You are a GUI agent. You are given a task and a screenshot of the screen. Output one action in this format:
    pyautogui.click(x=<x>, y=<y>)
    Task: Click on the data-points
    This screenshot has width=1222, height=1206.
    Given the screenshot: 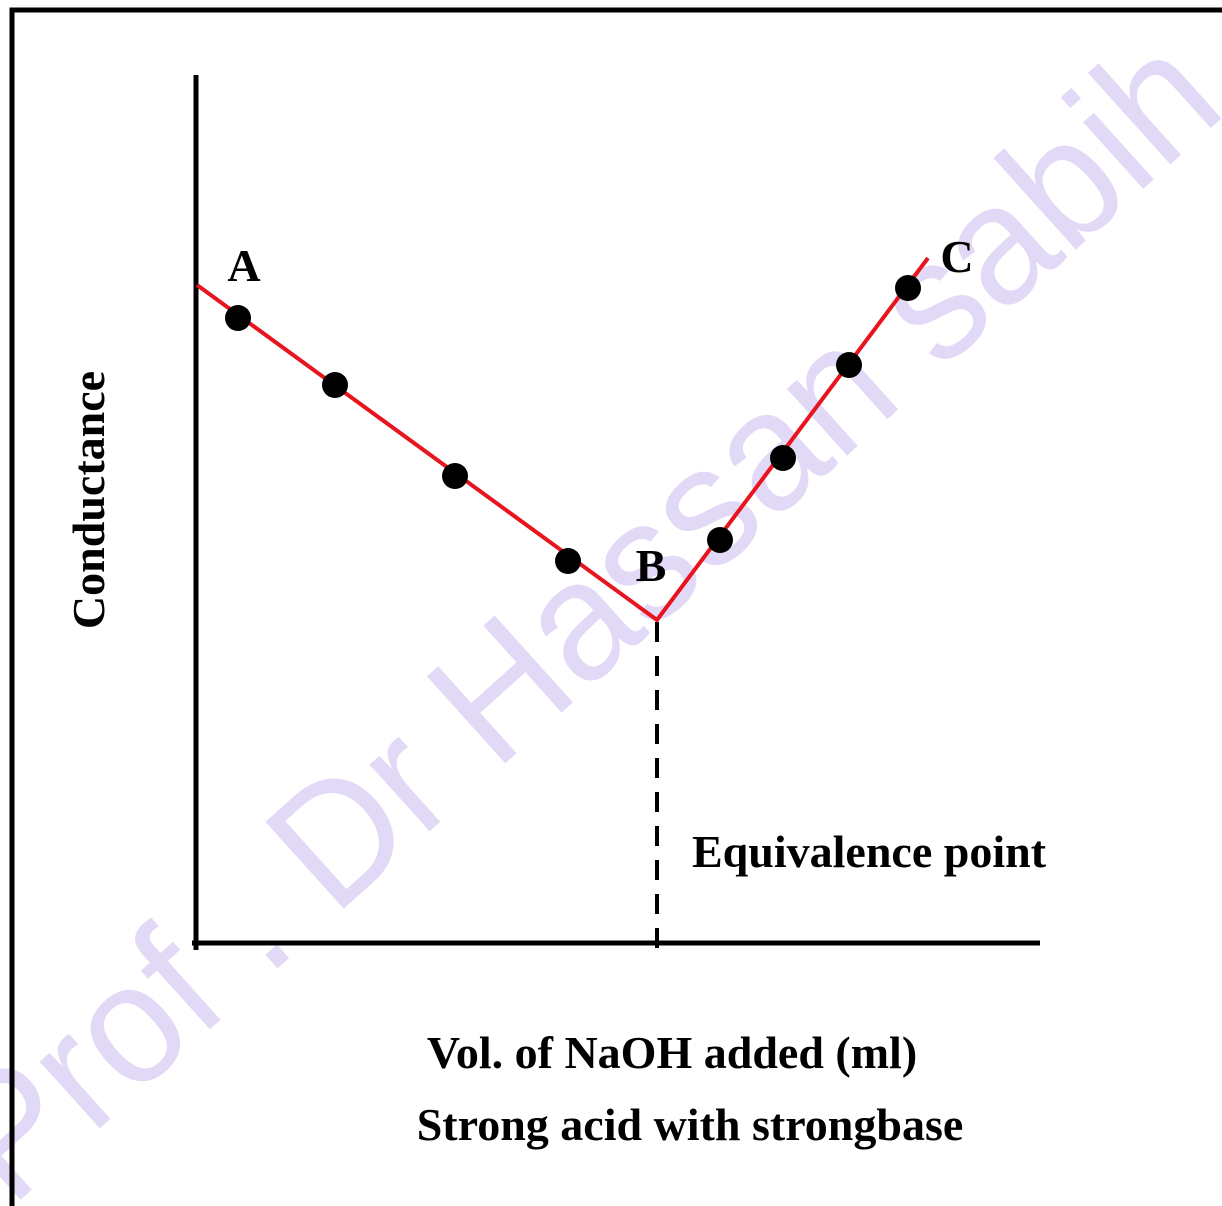 What is the action you would take?
    pyautogui.click(x=573, y=424)
    